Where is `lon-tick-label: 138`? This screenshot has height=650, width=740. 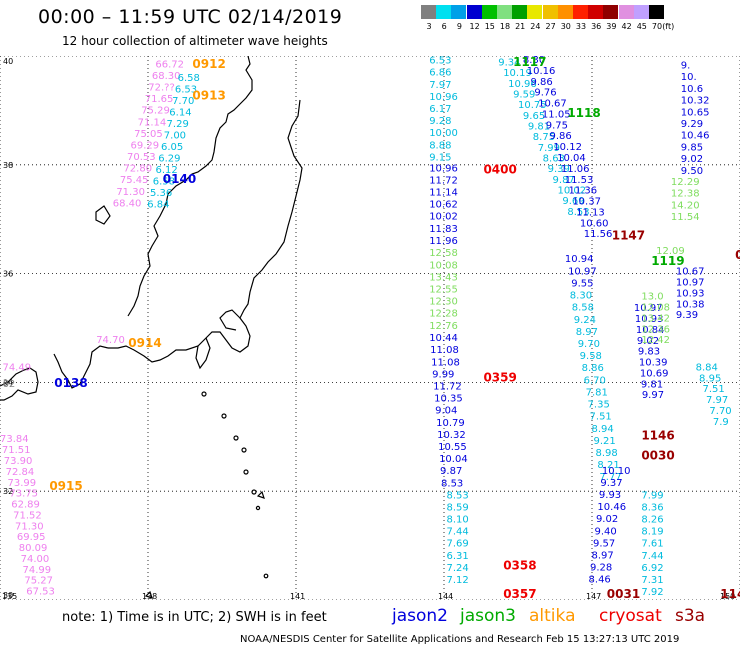 lon-tick-label: 138 is located at coordinates (149, 596).